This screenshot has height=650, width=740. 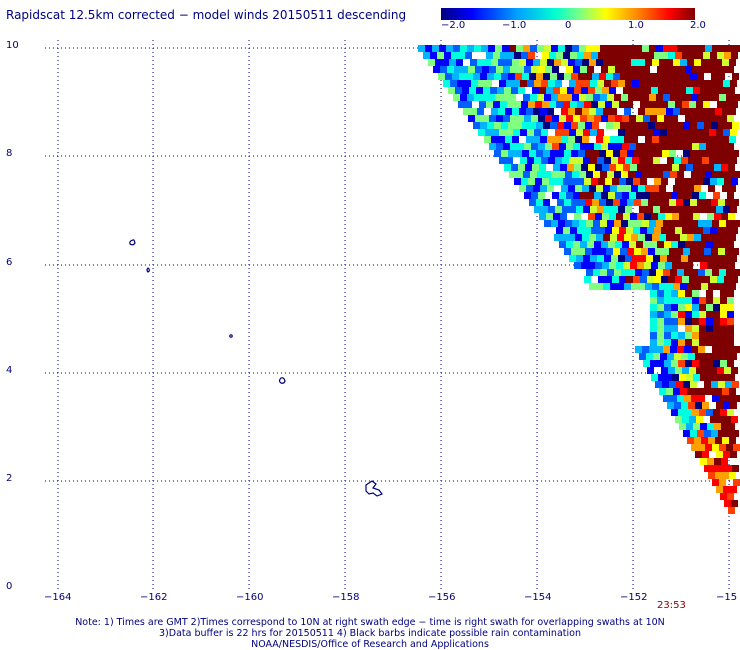 I want to click on x-tick-label: −162, so click(x=154, y=597).